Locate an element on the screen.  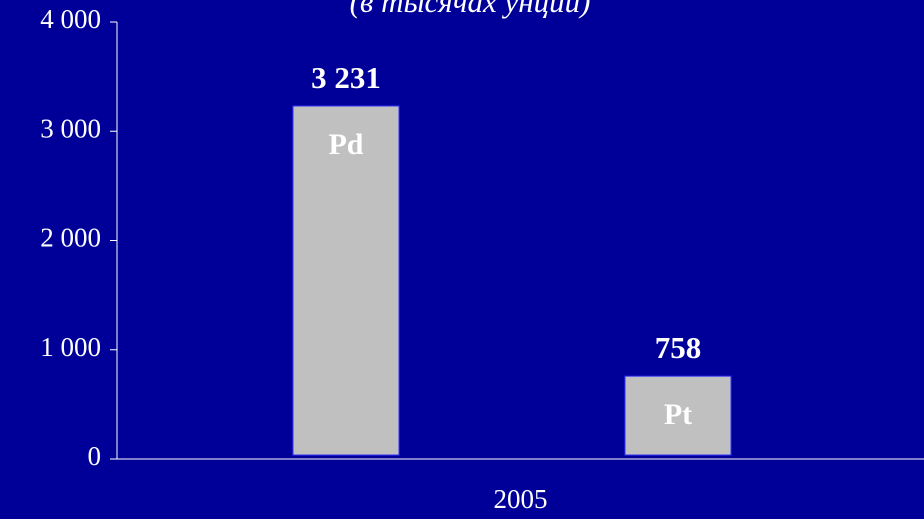
y-tick-label: 0 is located at coordinates (95, 456).